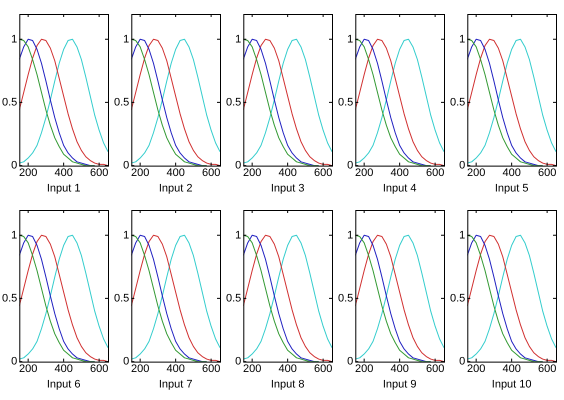  Describe the element at coordinates (511, 188) in the screenshot. I see `x-axis-title: Input 5` at that location.